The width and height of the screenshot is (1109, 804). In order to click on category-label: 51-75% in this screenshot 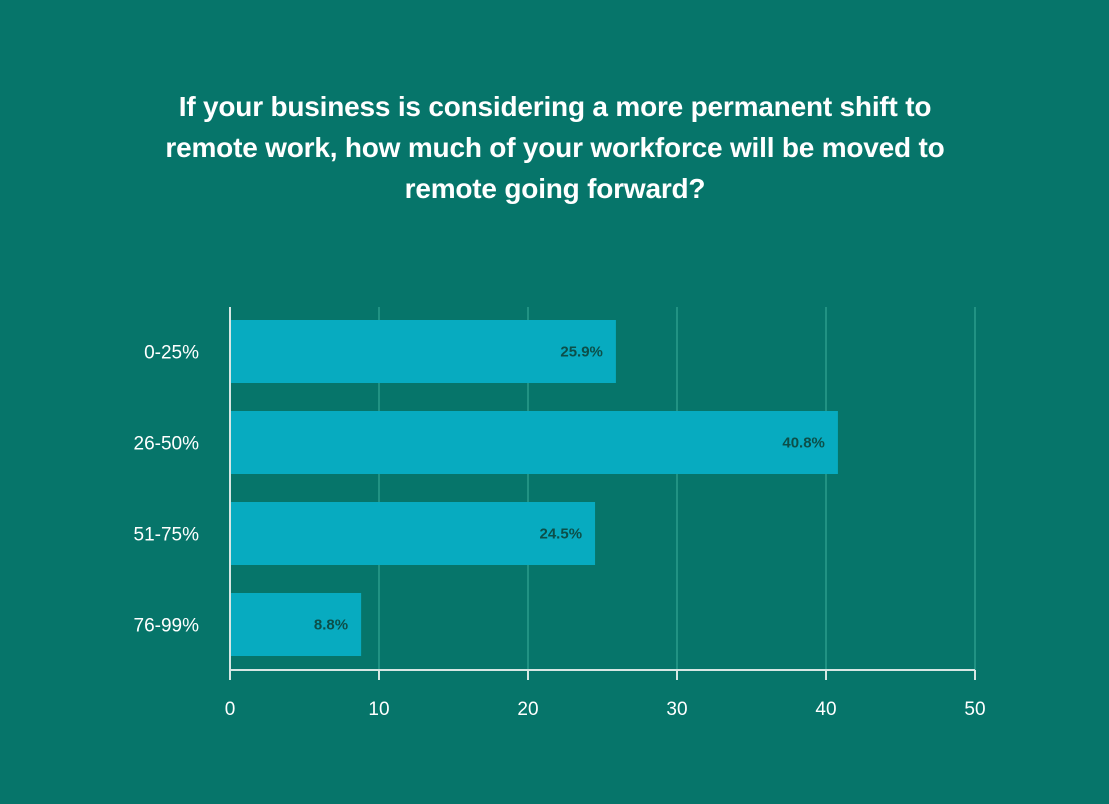, I will do `click(167, 535)`.